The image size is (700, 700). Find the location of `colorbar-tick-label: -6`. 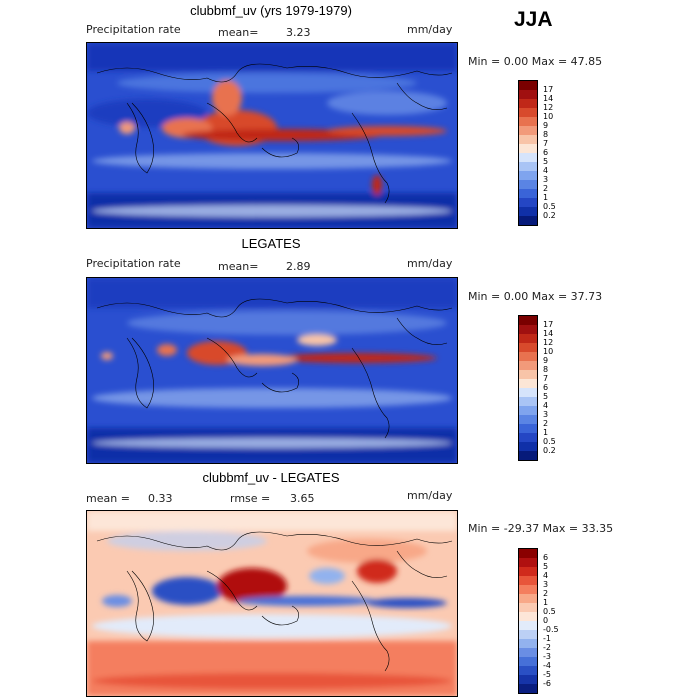

colorbar-tick-label: -6 is located at coordinates (547, 683).